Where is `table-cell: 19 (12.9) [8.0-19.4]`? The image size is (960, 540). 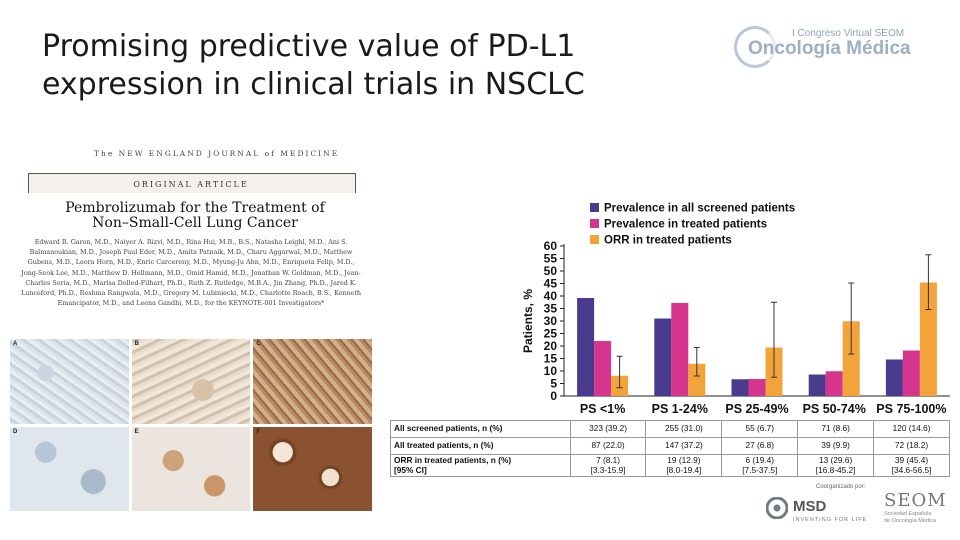
table-cell: 19 (12.9) [8.0-19.4] is located at coordinates (684, 465).